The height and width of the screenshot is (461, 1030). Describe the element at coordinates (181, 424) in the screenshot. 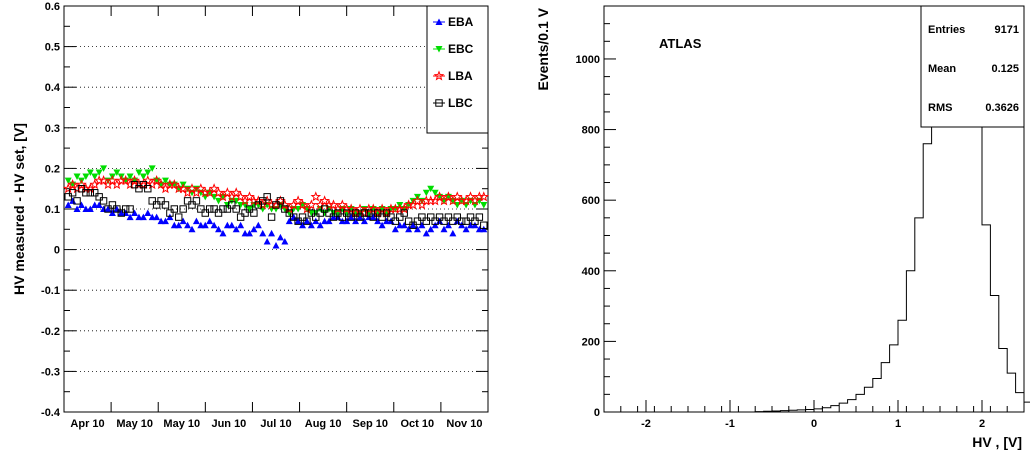

I see `x-tick-label: May 10` at that location.